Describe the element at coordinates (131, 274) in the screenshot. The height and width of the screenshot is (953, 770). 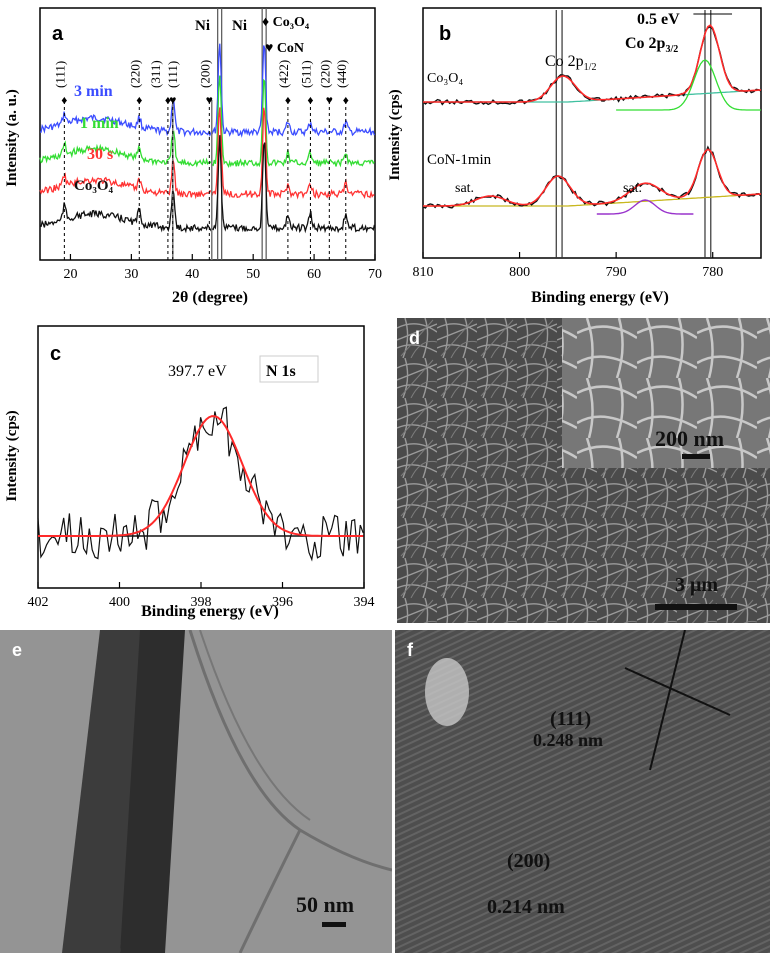
I see `x-tick-label-a: 30` at that location.